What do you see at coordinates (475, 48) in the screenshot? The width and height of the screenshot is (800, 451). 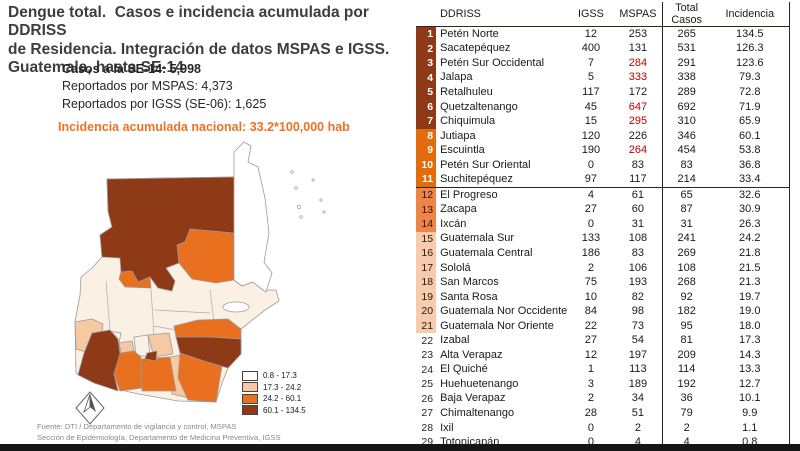 I see `ddriss-cell: Sacatepéquez` at bounding box center [475, 48].